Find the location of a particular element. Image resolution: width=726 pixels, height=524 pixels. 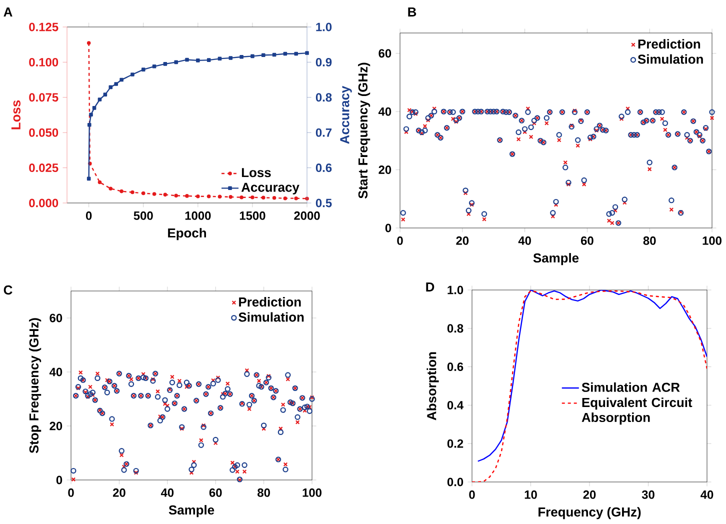

y2-axis-title: Accuracy is located at coordinates (346, 115).